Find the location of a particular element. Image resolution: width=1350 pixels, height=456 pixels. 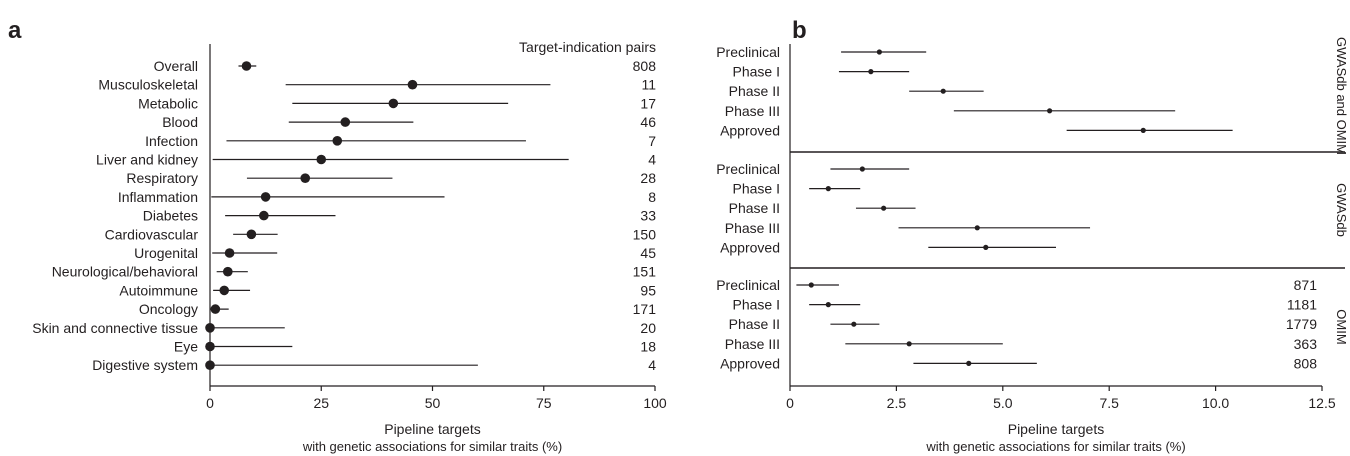

category-label: Overall is located at coordinates (176, 66).